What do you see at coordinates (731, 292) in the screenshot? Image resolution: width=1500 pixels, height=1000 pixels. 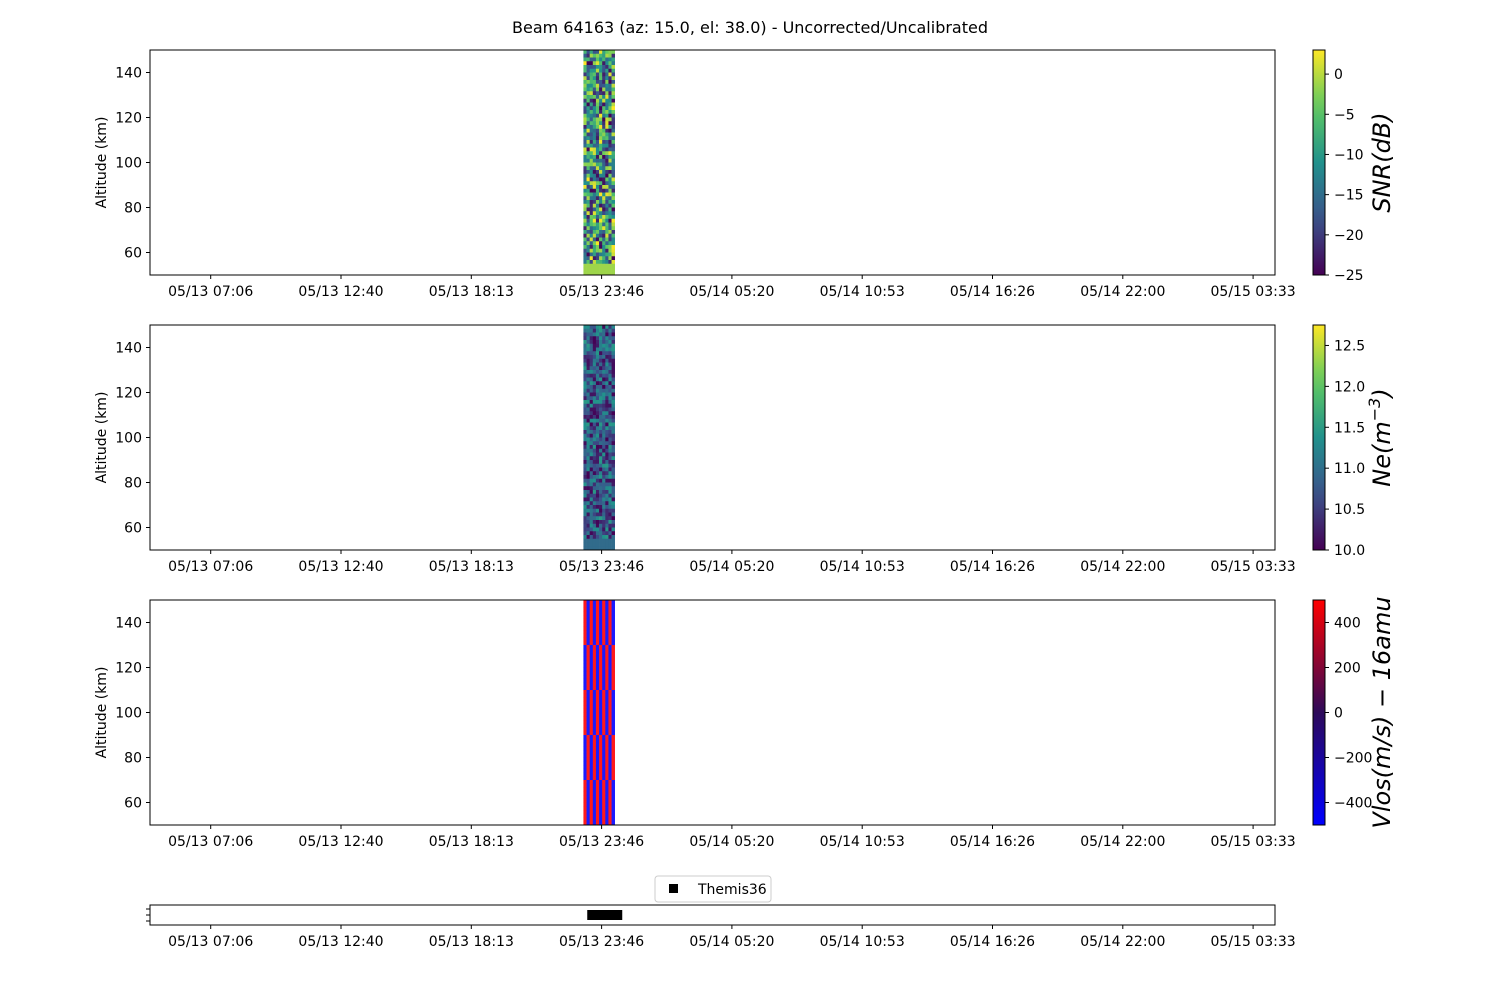 I see `panel1-xtick-label: 05/14 05:20` at bounding box center [731, 292].